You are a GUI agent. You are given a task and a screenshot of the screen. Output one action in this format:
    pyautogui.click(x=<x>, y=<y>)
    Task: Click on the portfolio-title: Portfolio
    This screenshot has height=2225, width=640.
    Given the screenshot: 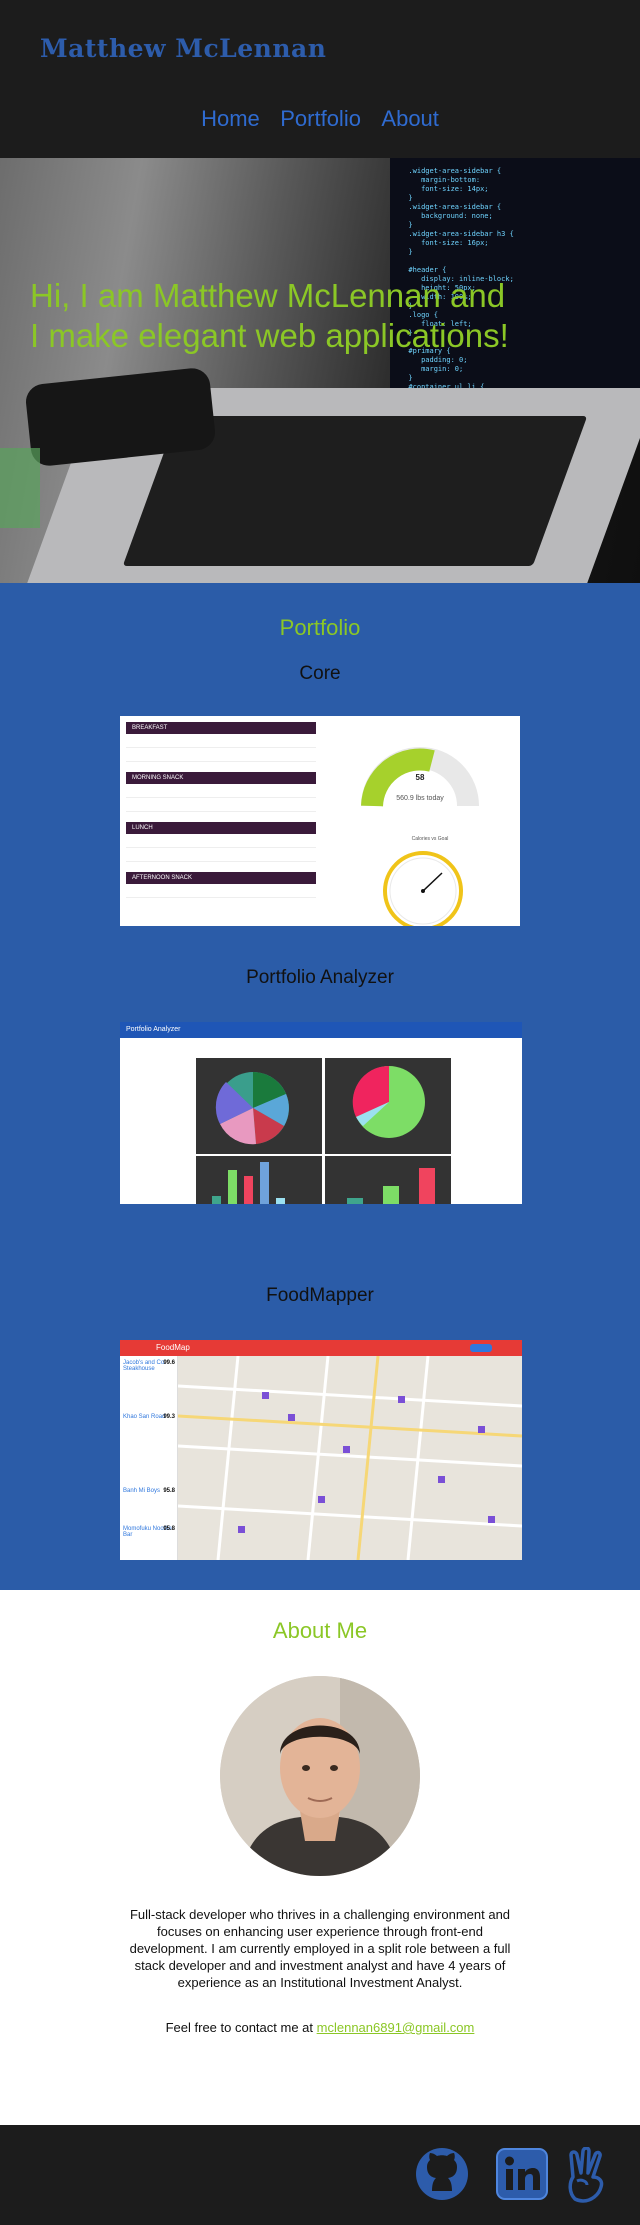 What is the action you would take?
    pyautogui.click(x=320, y=627)
    